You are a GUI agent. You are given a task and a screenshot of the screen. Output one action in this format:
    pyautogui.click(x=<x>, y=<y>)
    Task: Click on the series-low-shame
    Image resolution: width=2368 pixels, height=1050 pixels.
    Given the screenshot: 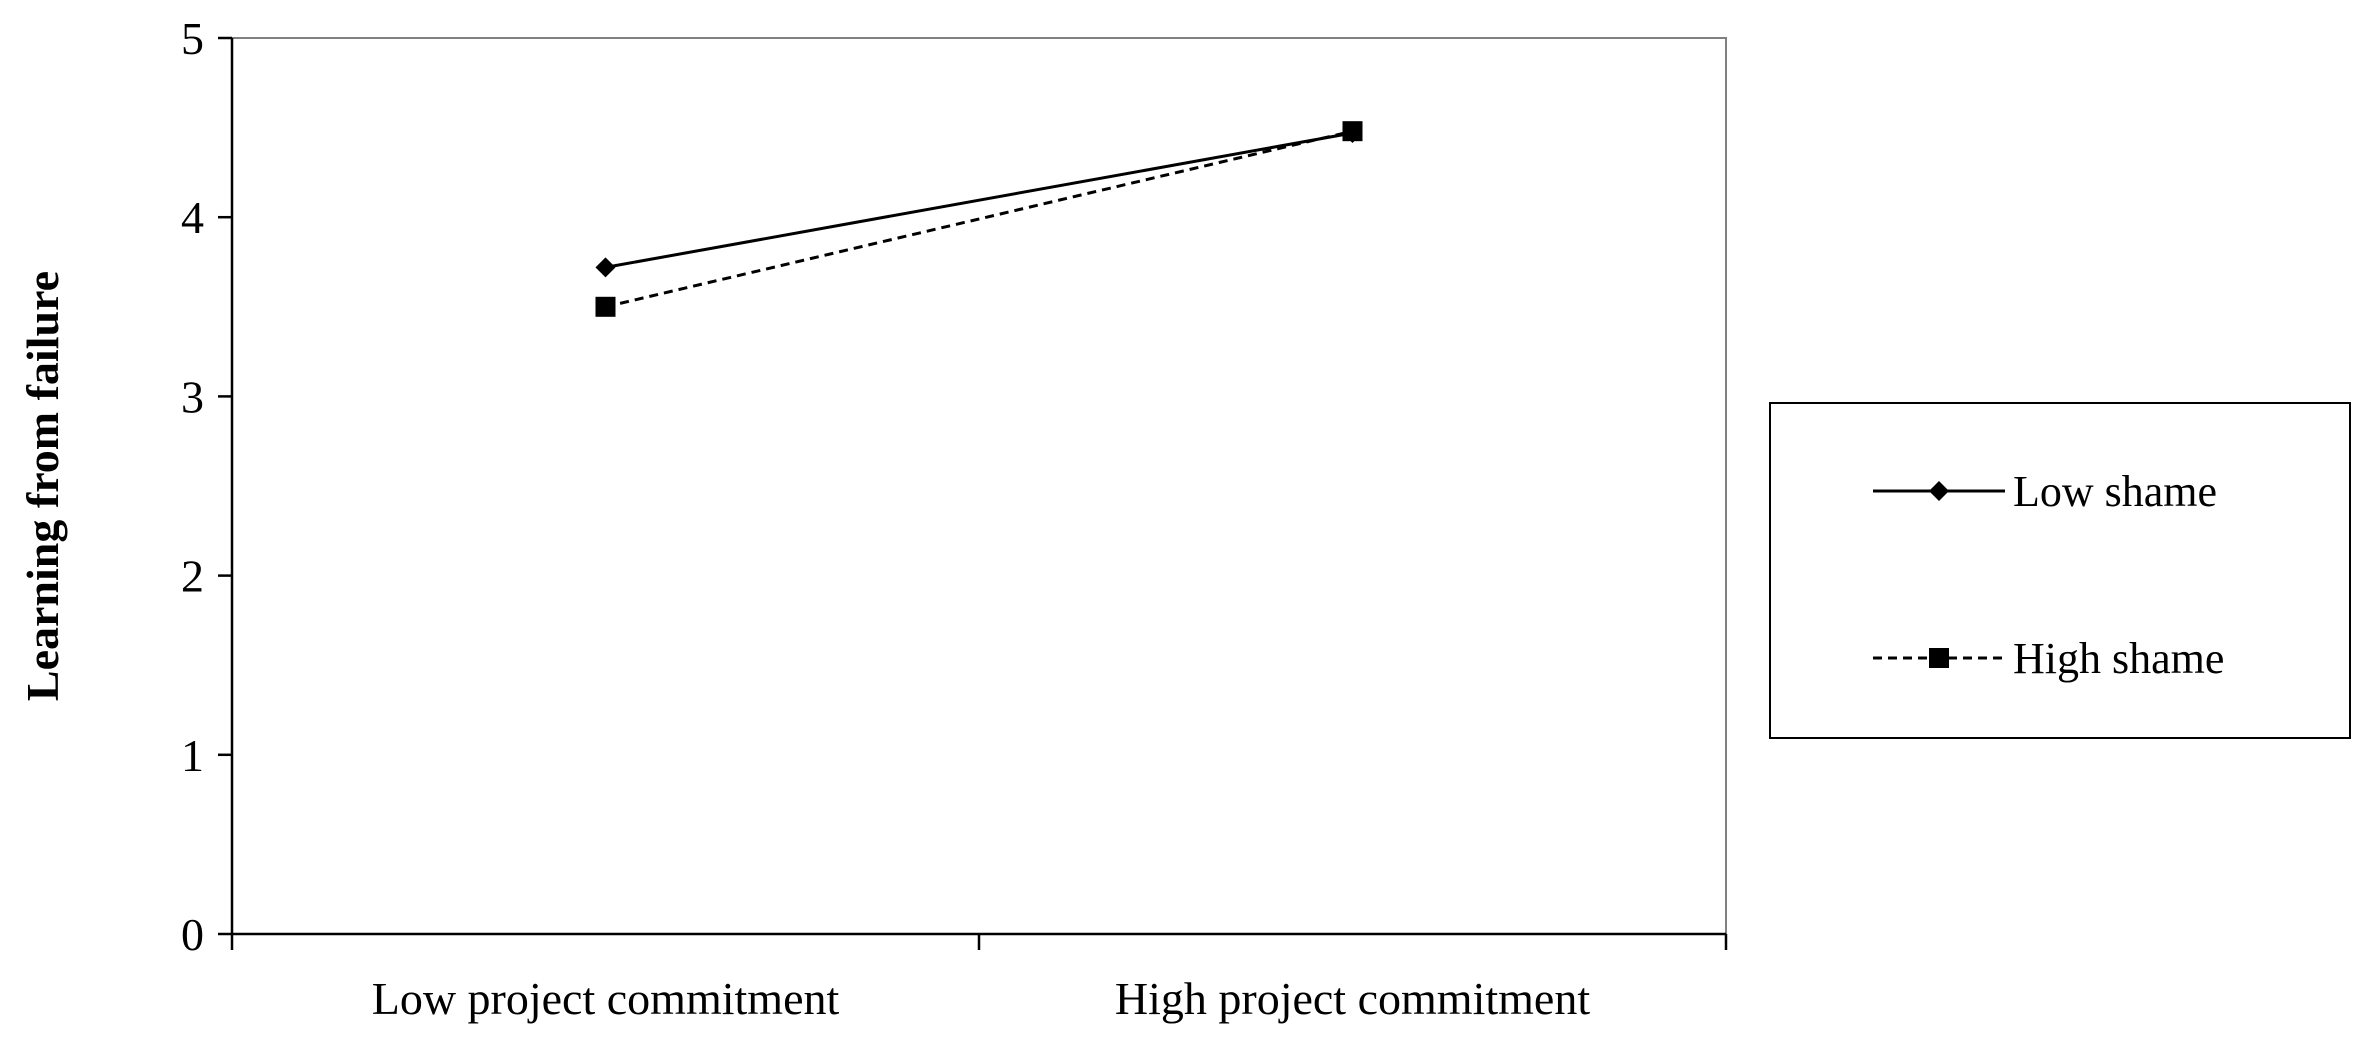 What is the action you would take?
    pyautogui.click(x=979, y=200)
    